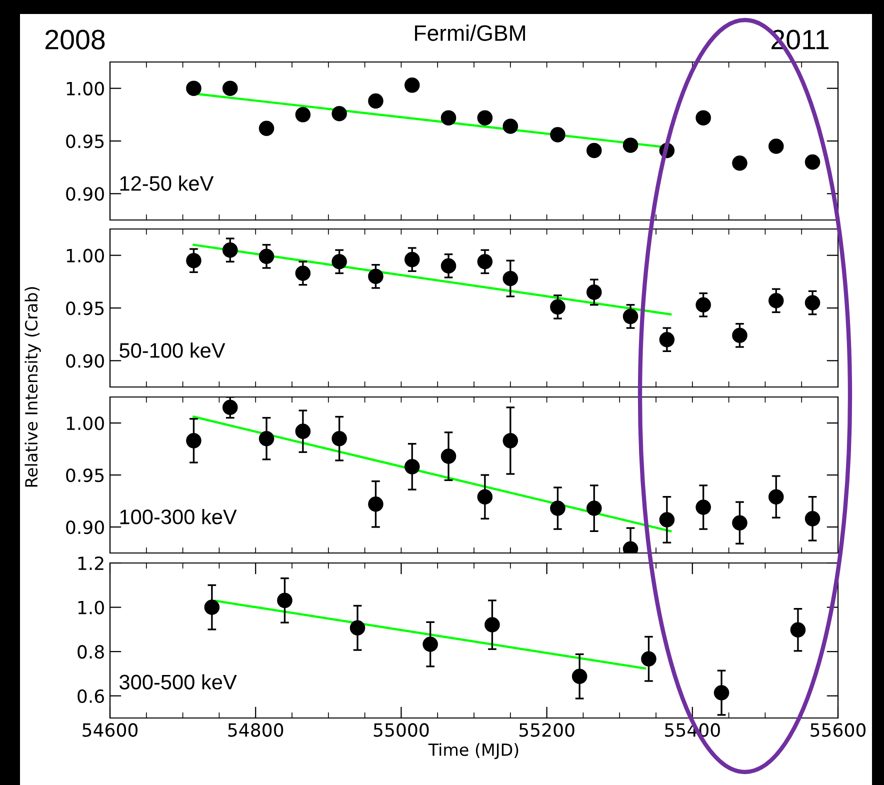  Describe the element at coordinates (91, 652) in the screenshot. I see `y-tick-label: 0.8` at that location.